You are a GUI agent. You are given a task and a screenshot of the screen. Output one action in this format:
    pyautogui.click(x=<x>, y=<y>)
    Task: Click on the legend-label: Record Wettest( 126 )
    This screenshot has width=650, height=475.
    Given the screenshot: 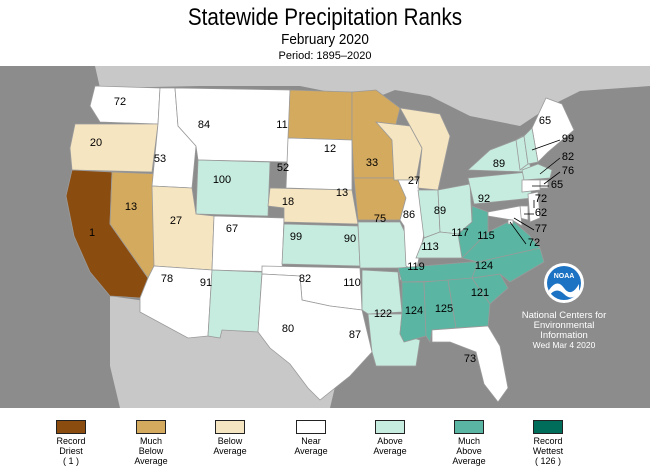 What is the action you would take?
    pyautogui.click(x=548, y=451)
    